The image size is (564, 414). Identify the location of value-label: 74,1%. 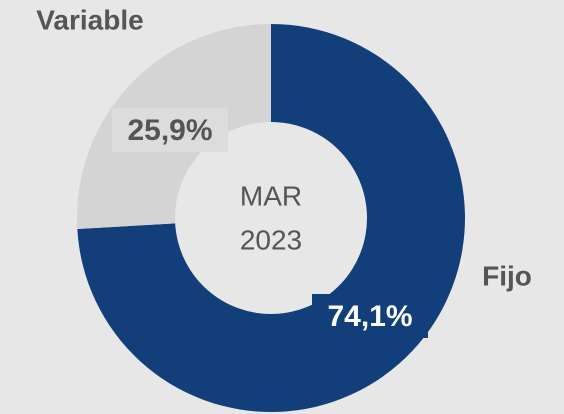
(369, 316).